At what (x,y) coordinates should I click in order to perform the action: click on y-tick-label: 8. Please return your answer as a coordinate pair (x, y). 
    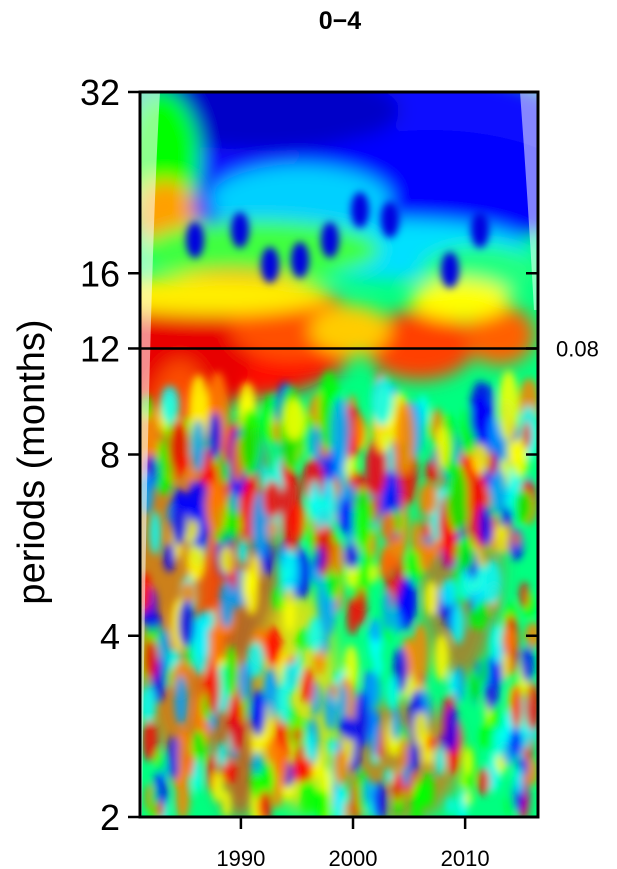
    Looking at the image, I should click on (110, 455).